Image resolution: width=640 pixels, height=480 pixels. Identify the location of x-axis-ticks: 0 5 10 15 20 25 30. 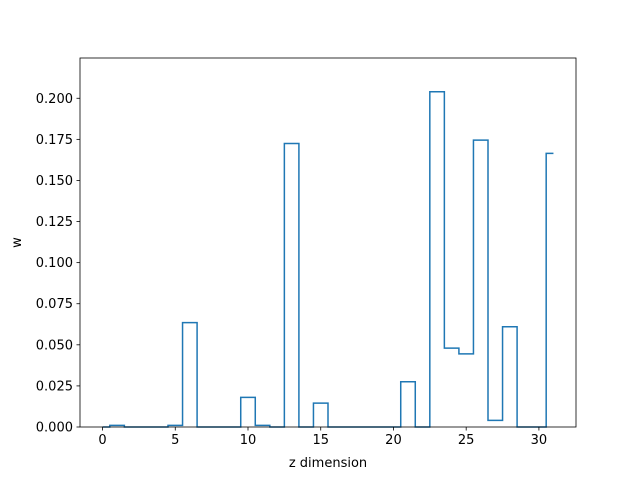
(322, 437).